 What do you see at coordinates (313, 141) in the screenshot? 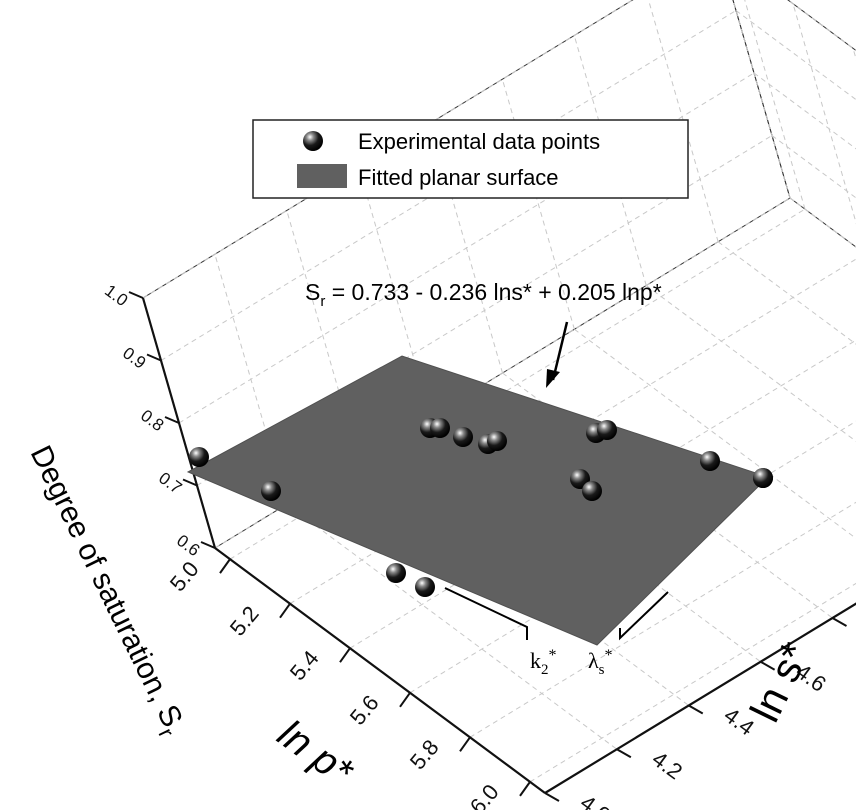
I see `legend-sphere-marker` at bounding box center [313, 141].